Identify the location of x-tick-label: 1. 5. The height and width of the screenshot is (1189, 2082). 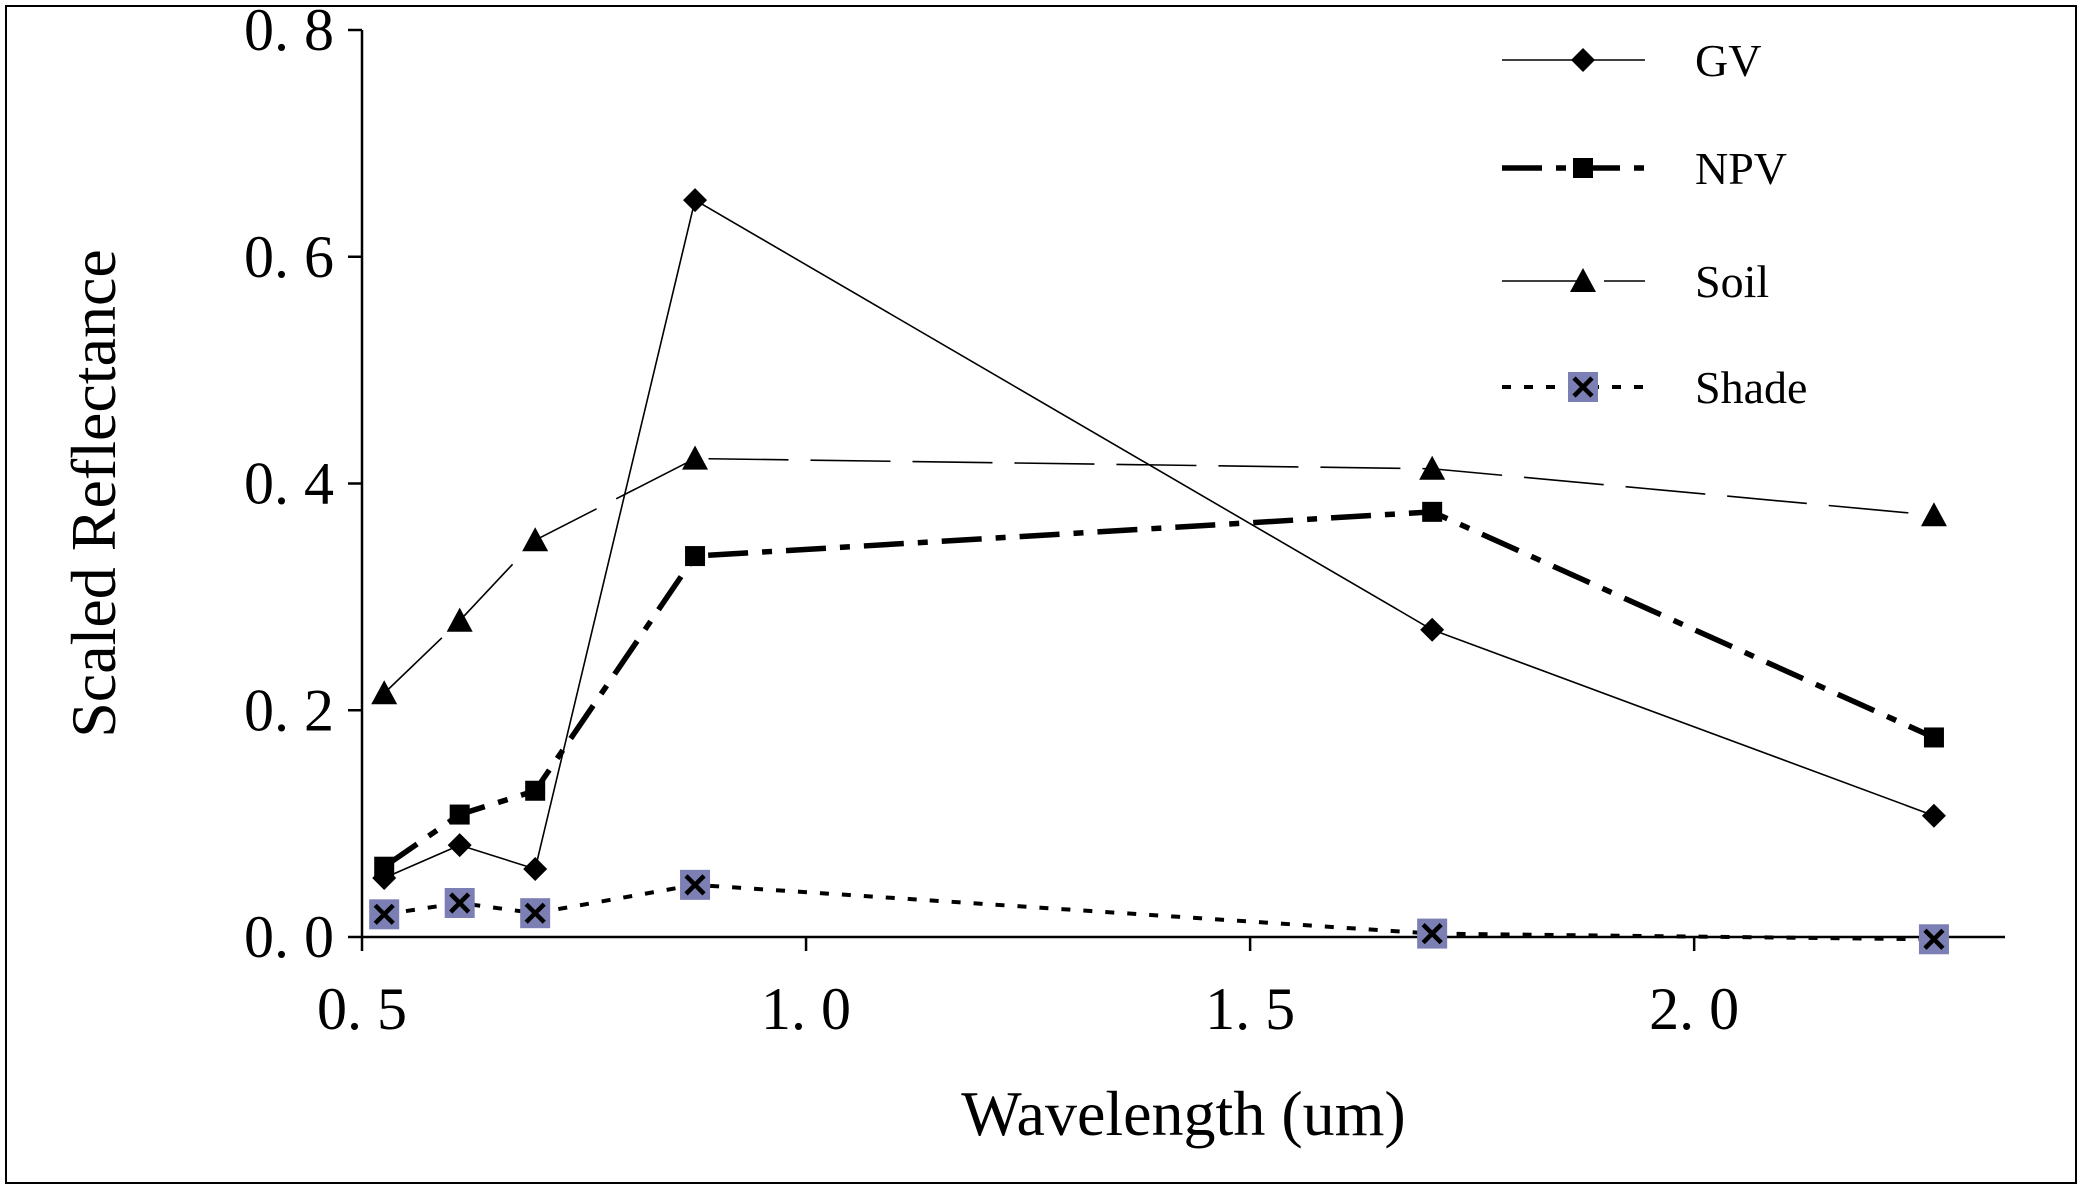
(1250, 1009).